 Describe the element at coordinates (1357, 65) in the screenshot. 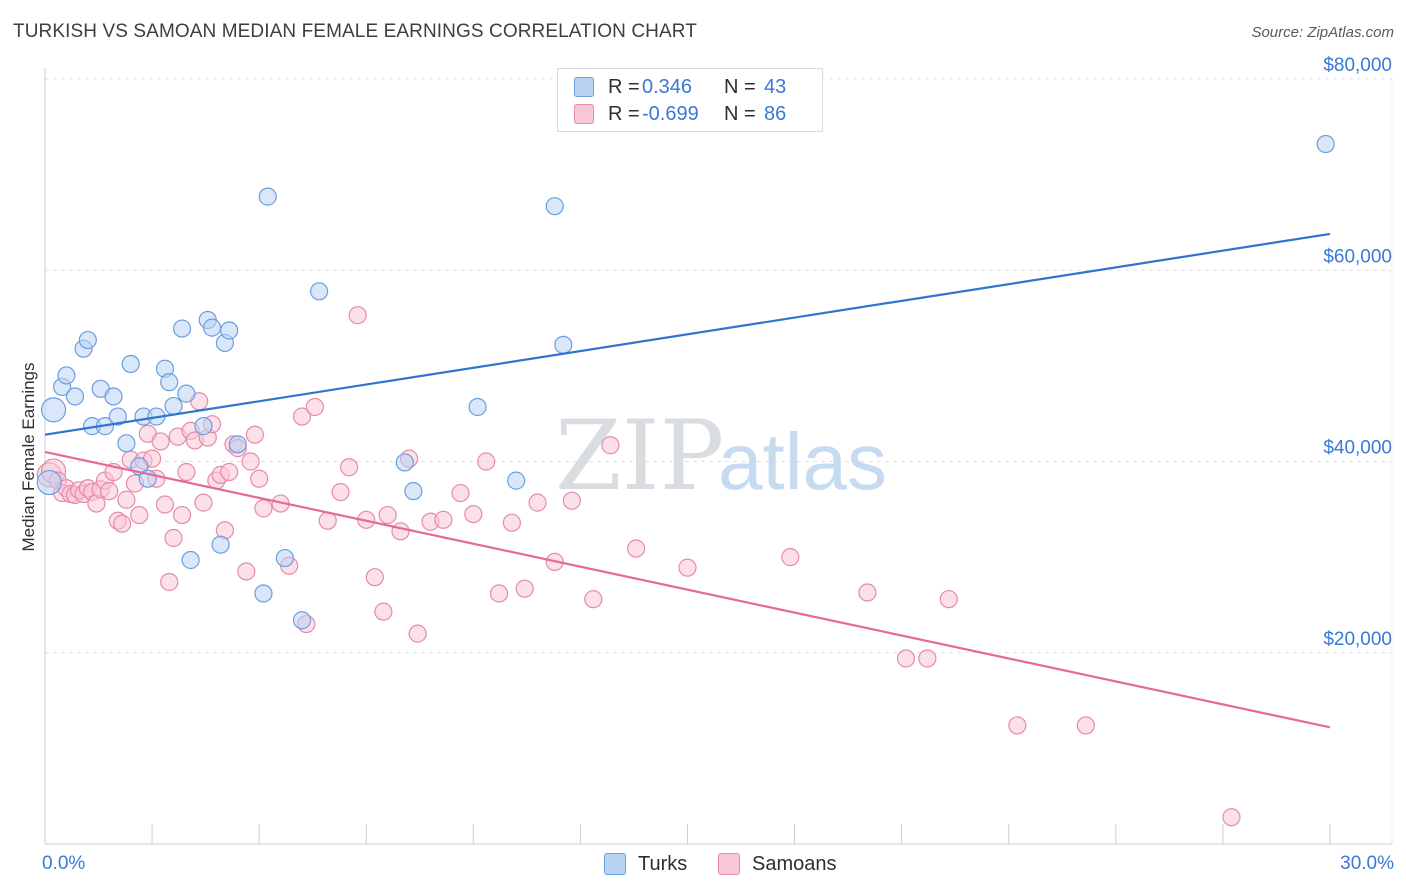

I see `y-tick-label: $80,000` at that location.